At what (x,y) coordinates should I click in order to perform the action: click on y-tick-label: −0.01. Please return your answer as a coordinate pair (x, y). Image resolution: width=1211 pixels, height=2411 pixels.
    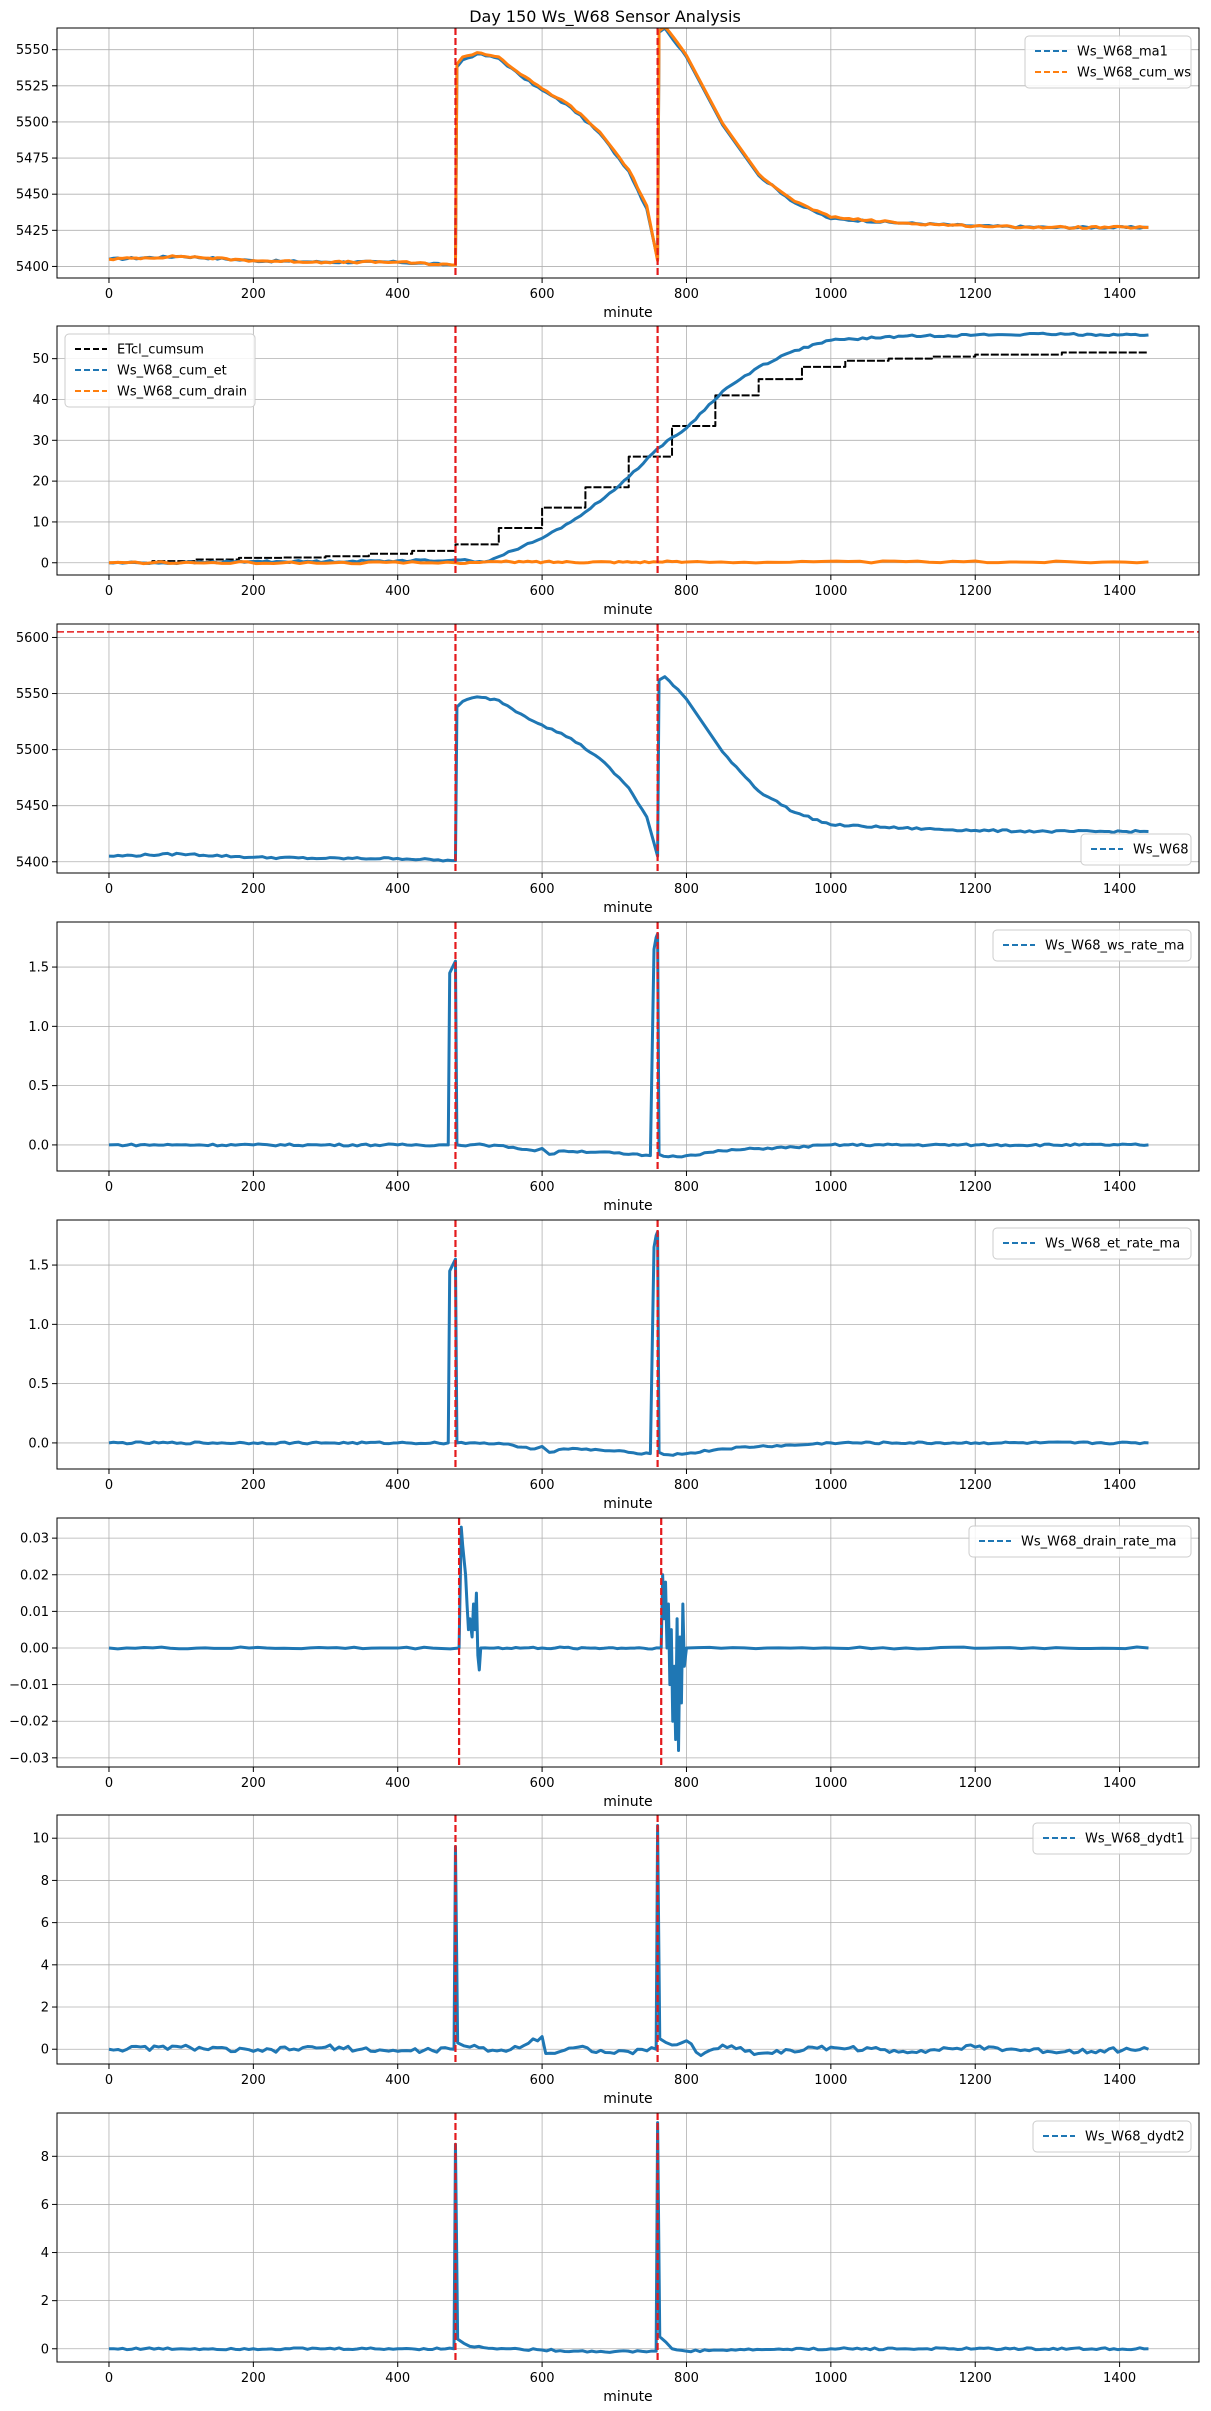
    Looking at the image, I should click on (29, 1685).